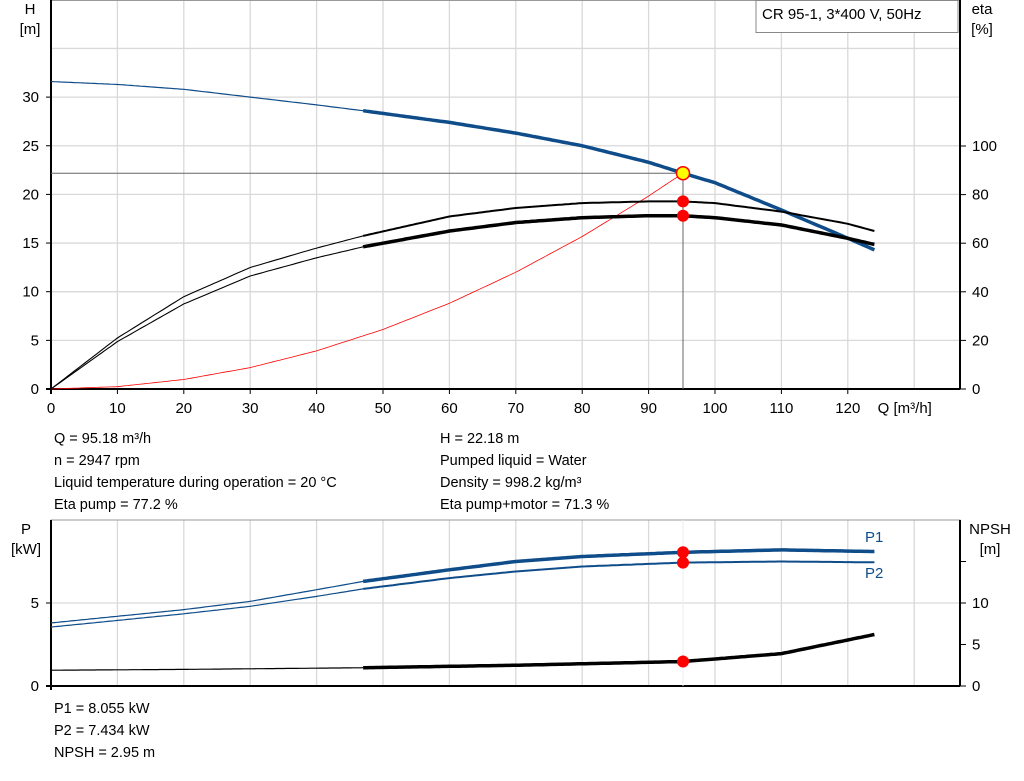 This screenshot has width=1024, height=781. What do you see at coordinates (30, 29) in the screenshot?
I see `y-axis-label: [m]` at bounding box center [30, 29].